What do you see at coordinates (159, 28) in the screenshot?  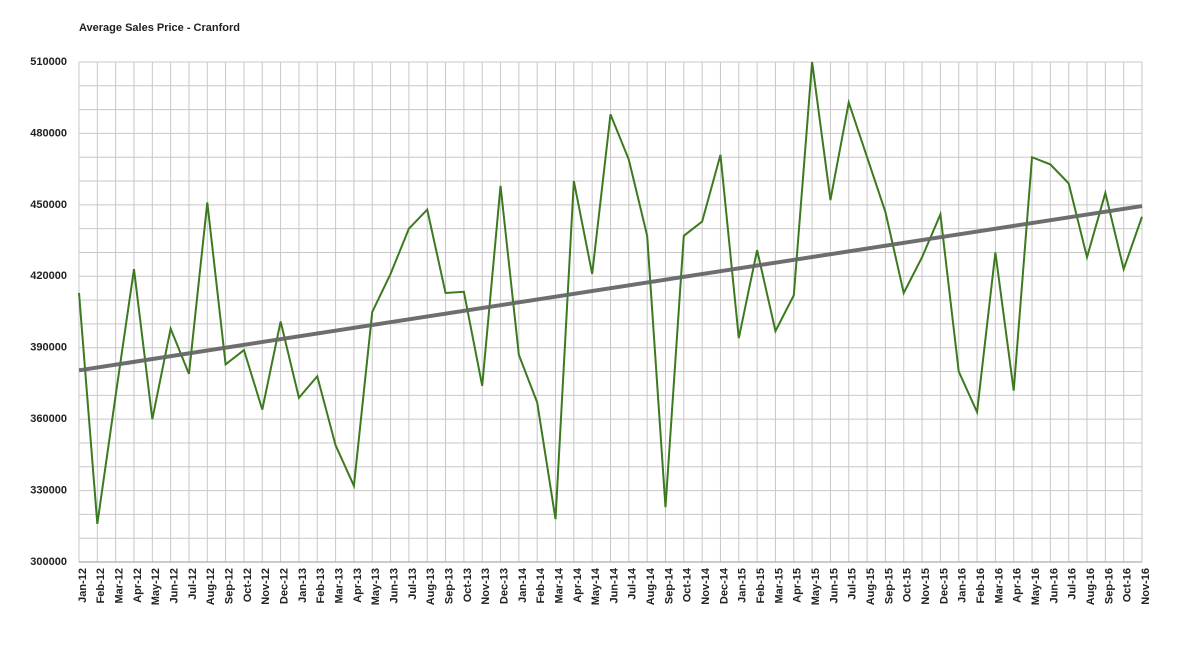 I see `chart-title: Average Sales Price - Cranford` at bounding box center [159, 28].